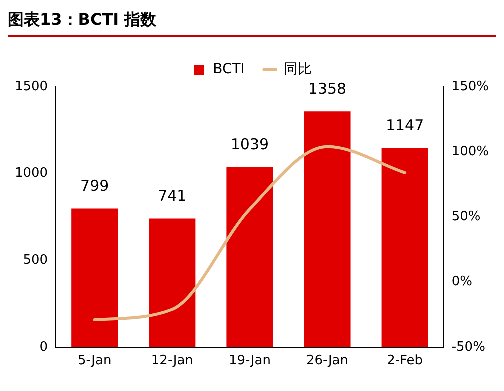 The image size is (504, 391). I want to click on y-tick-label: 500, so click(35, 260).